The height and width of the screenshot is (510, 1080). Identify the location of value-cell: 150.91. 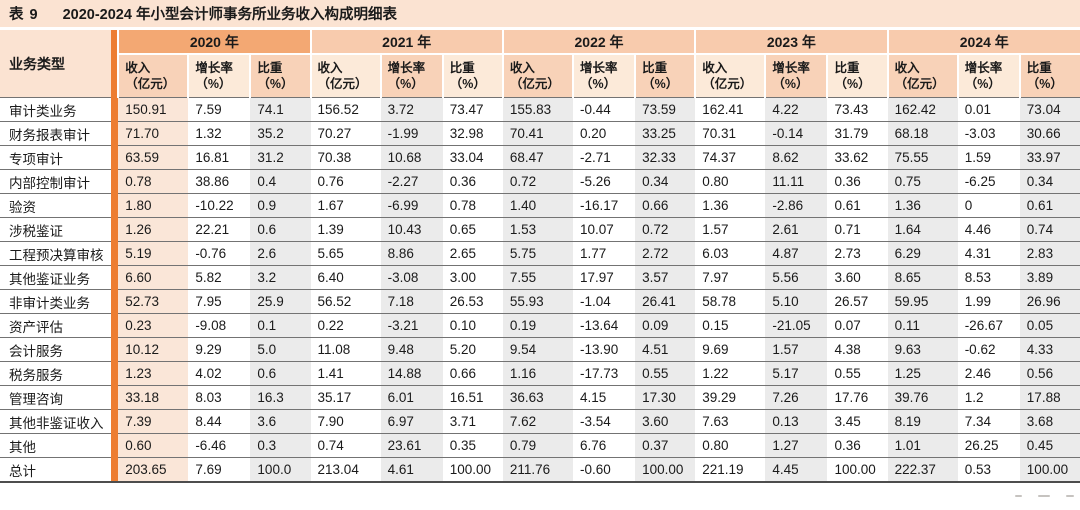
(153, 109).